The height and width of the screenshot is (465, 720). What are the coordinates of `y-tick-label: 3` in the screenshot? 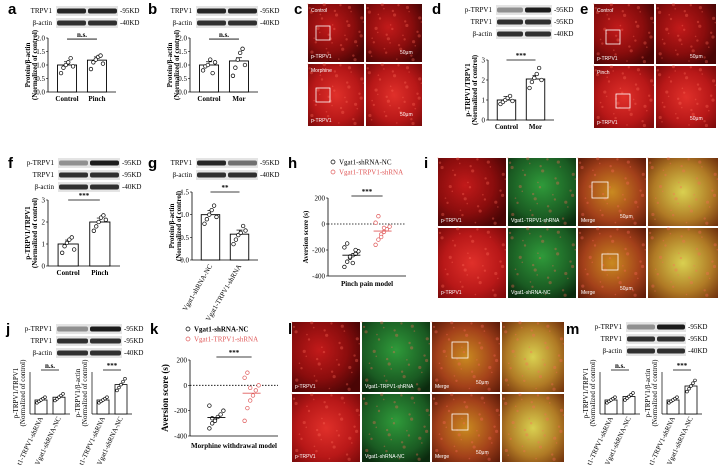 It's located at (44, 201).